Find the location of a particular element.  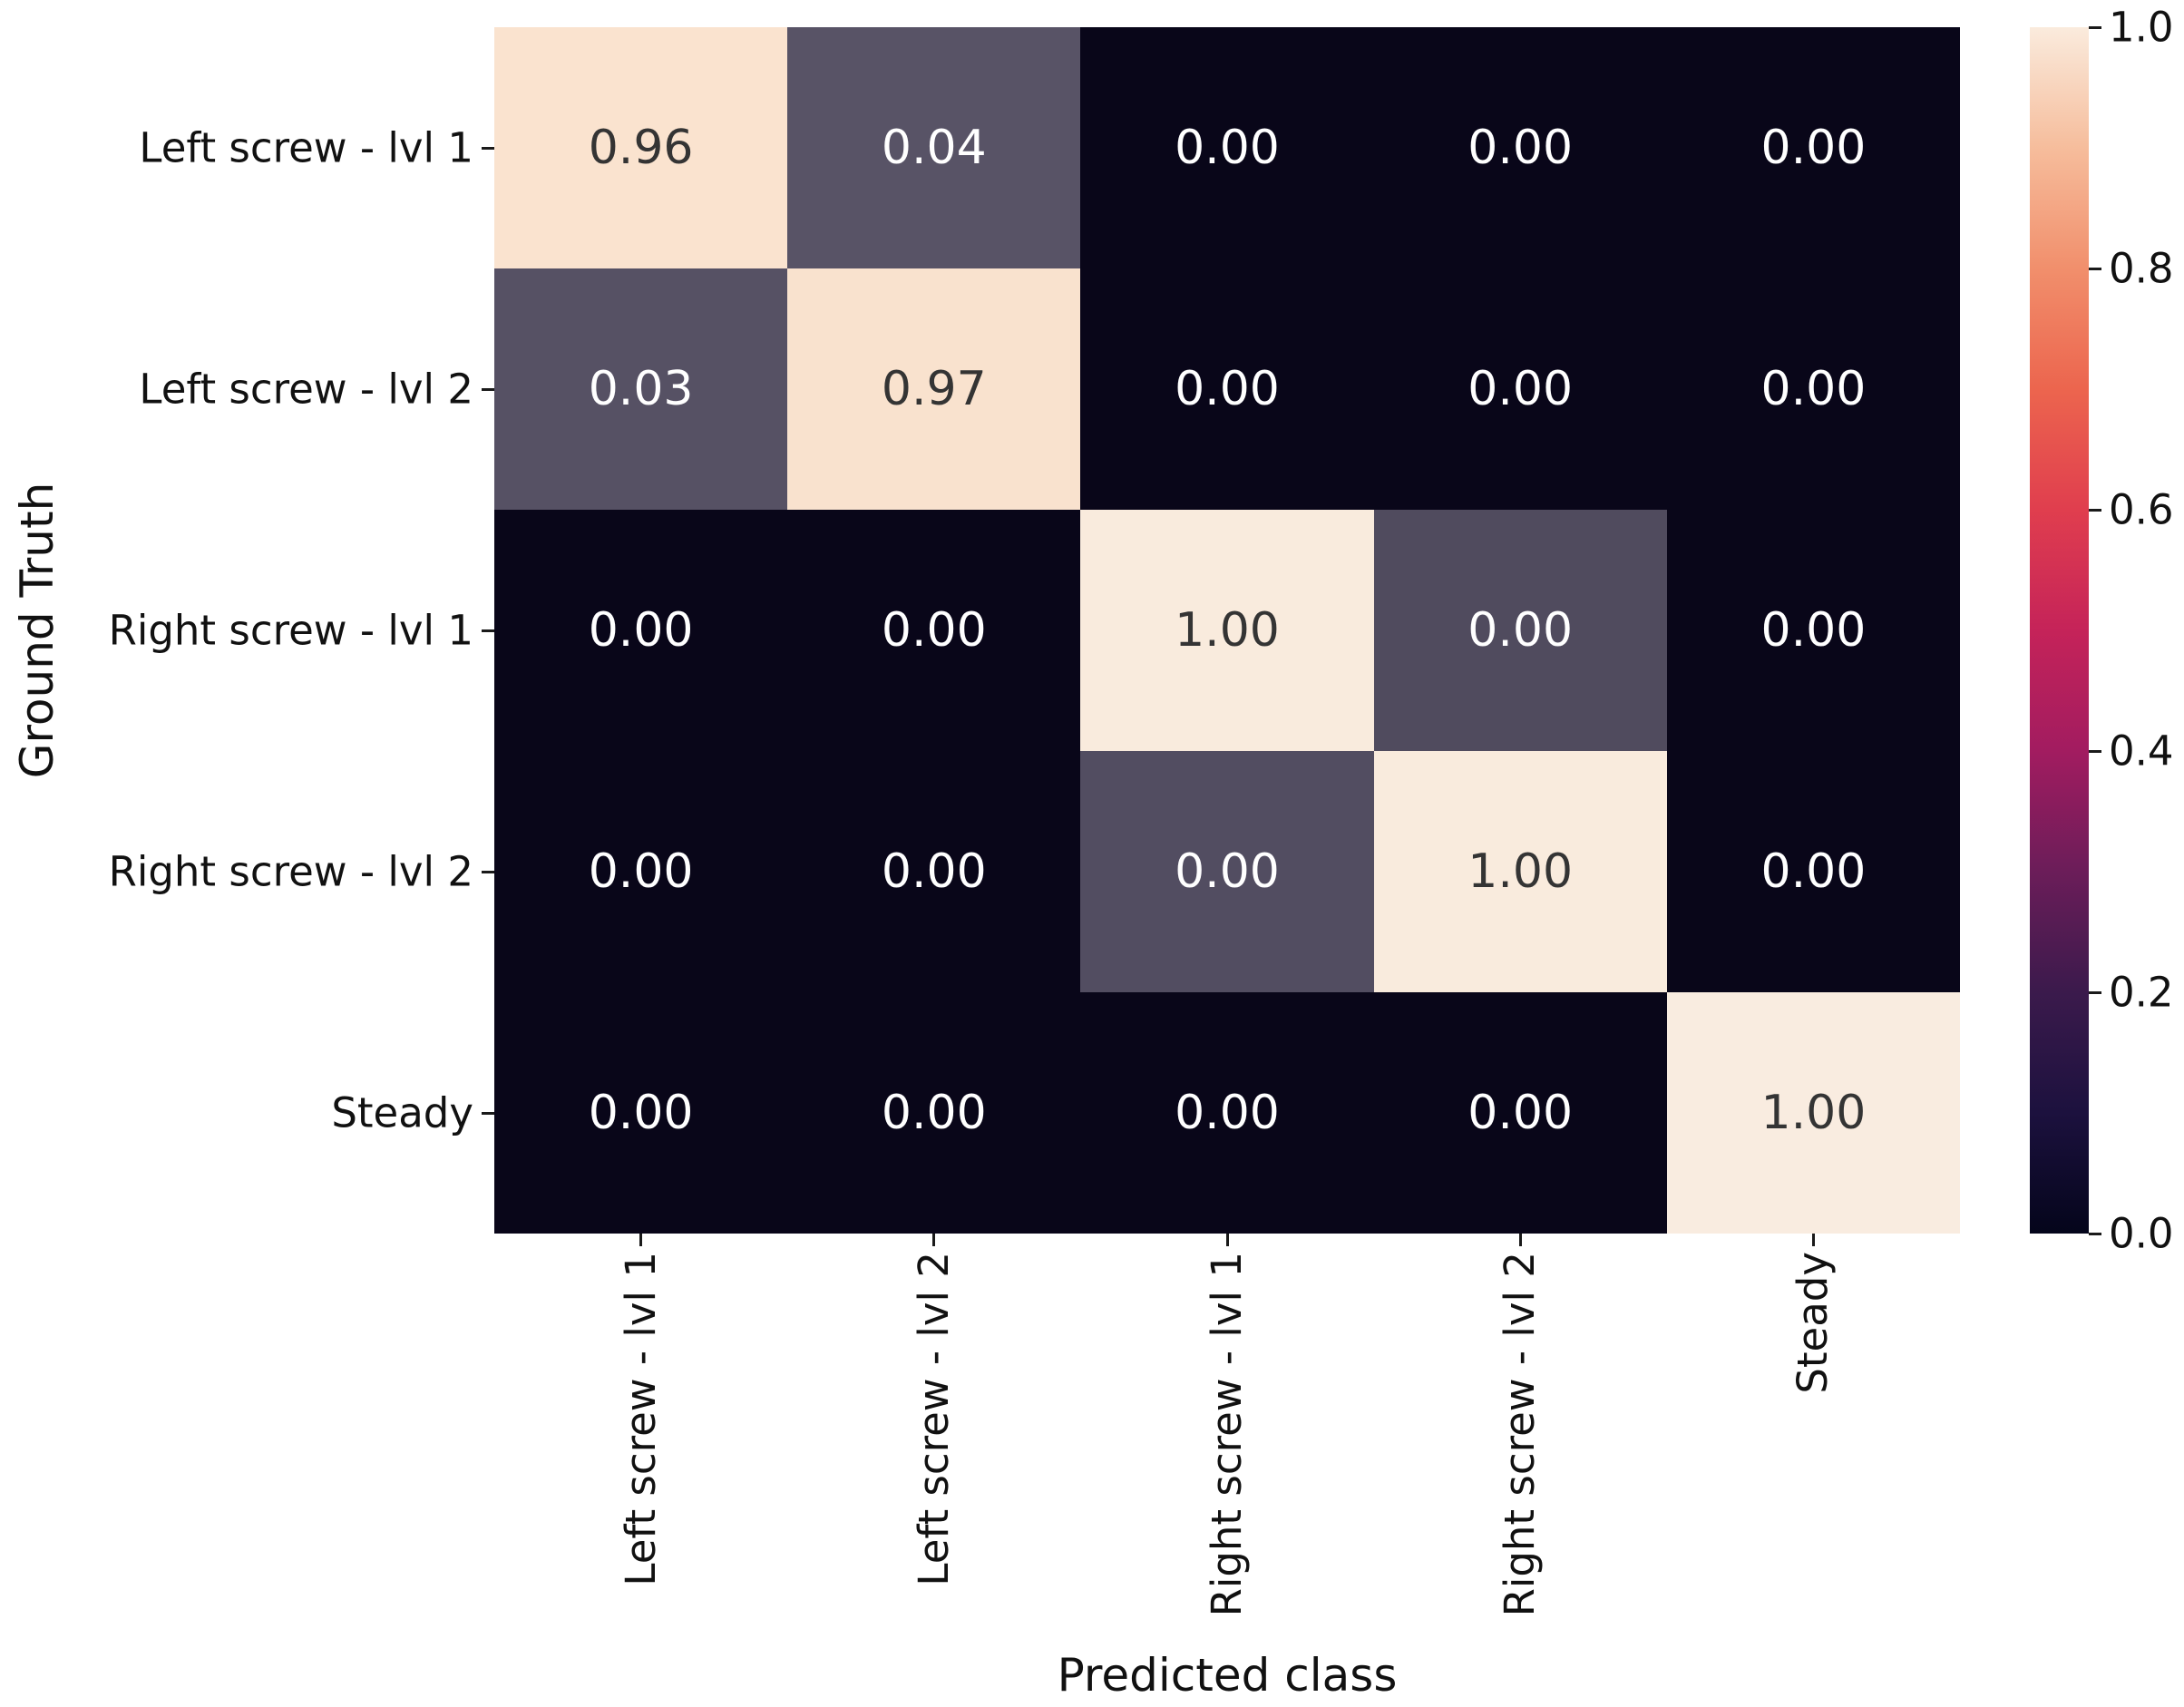

heatmap-cell-r4-c1: 0.00 is located at coordinates (934, 1113).